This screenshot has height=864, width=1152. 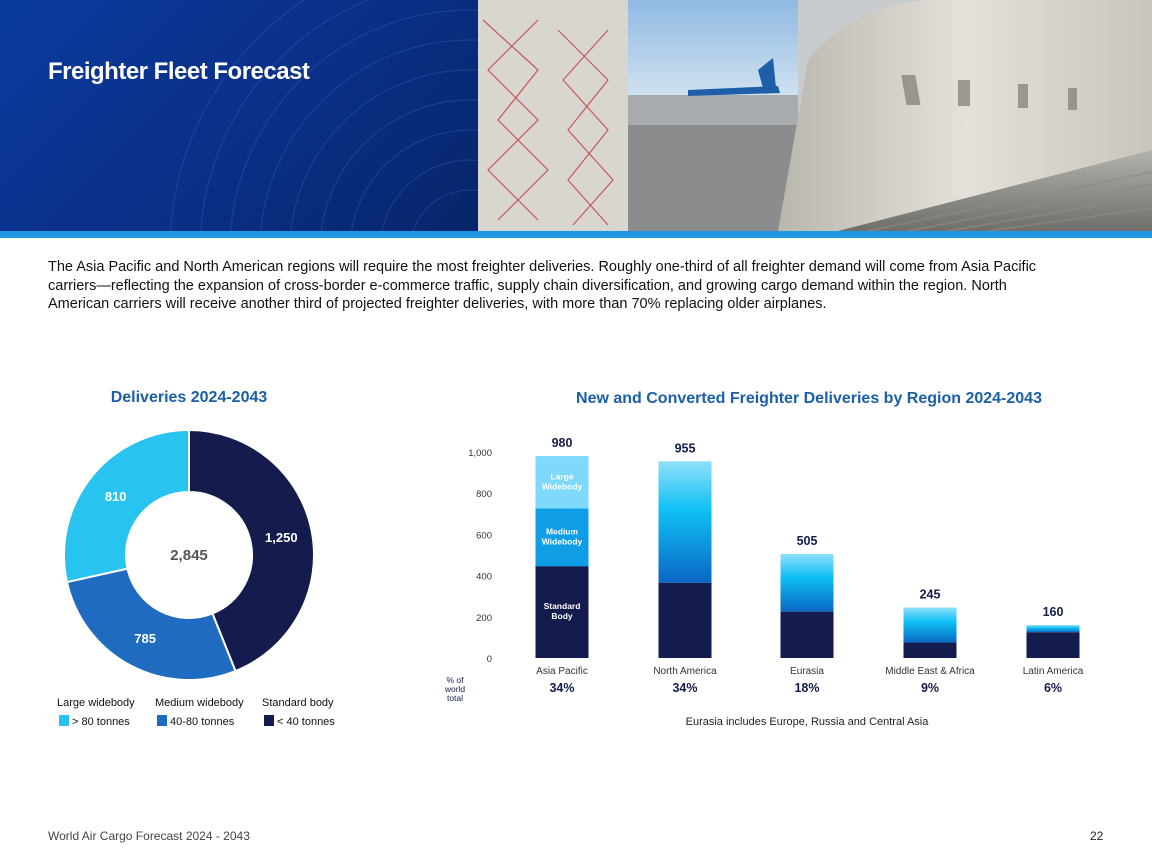 What do you see at coordinates (306, 722) in the screenshot?
I see `legend-desc: < 40 tonnes` at bounding box center [306, 722].